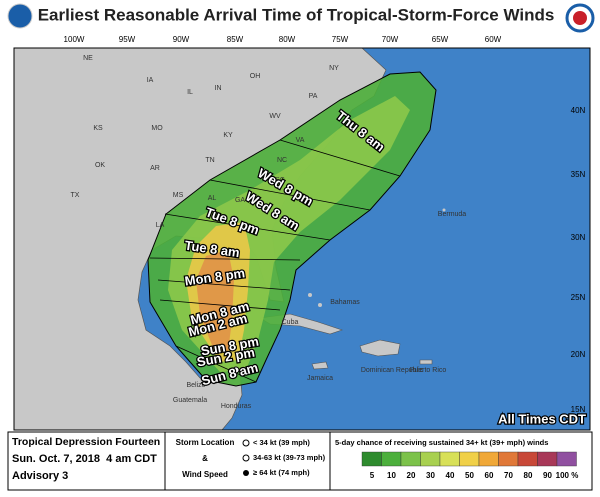 This screenshot has height=497, width=600. What do you see at coordinates (178, 195) in the screenshot?
I see `place-label: MS` at bounding box center [178, 195].